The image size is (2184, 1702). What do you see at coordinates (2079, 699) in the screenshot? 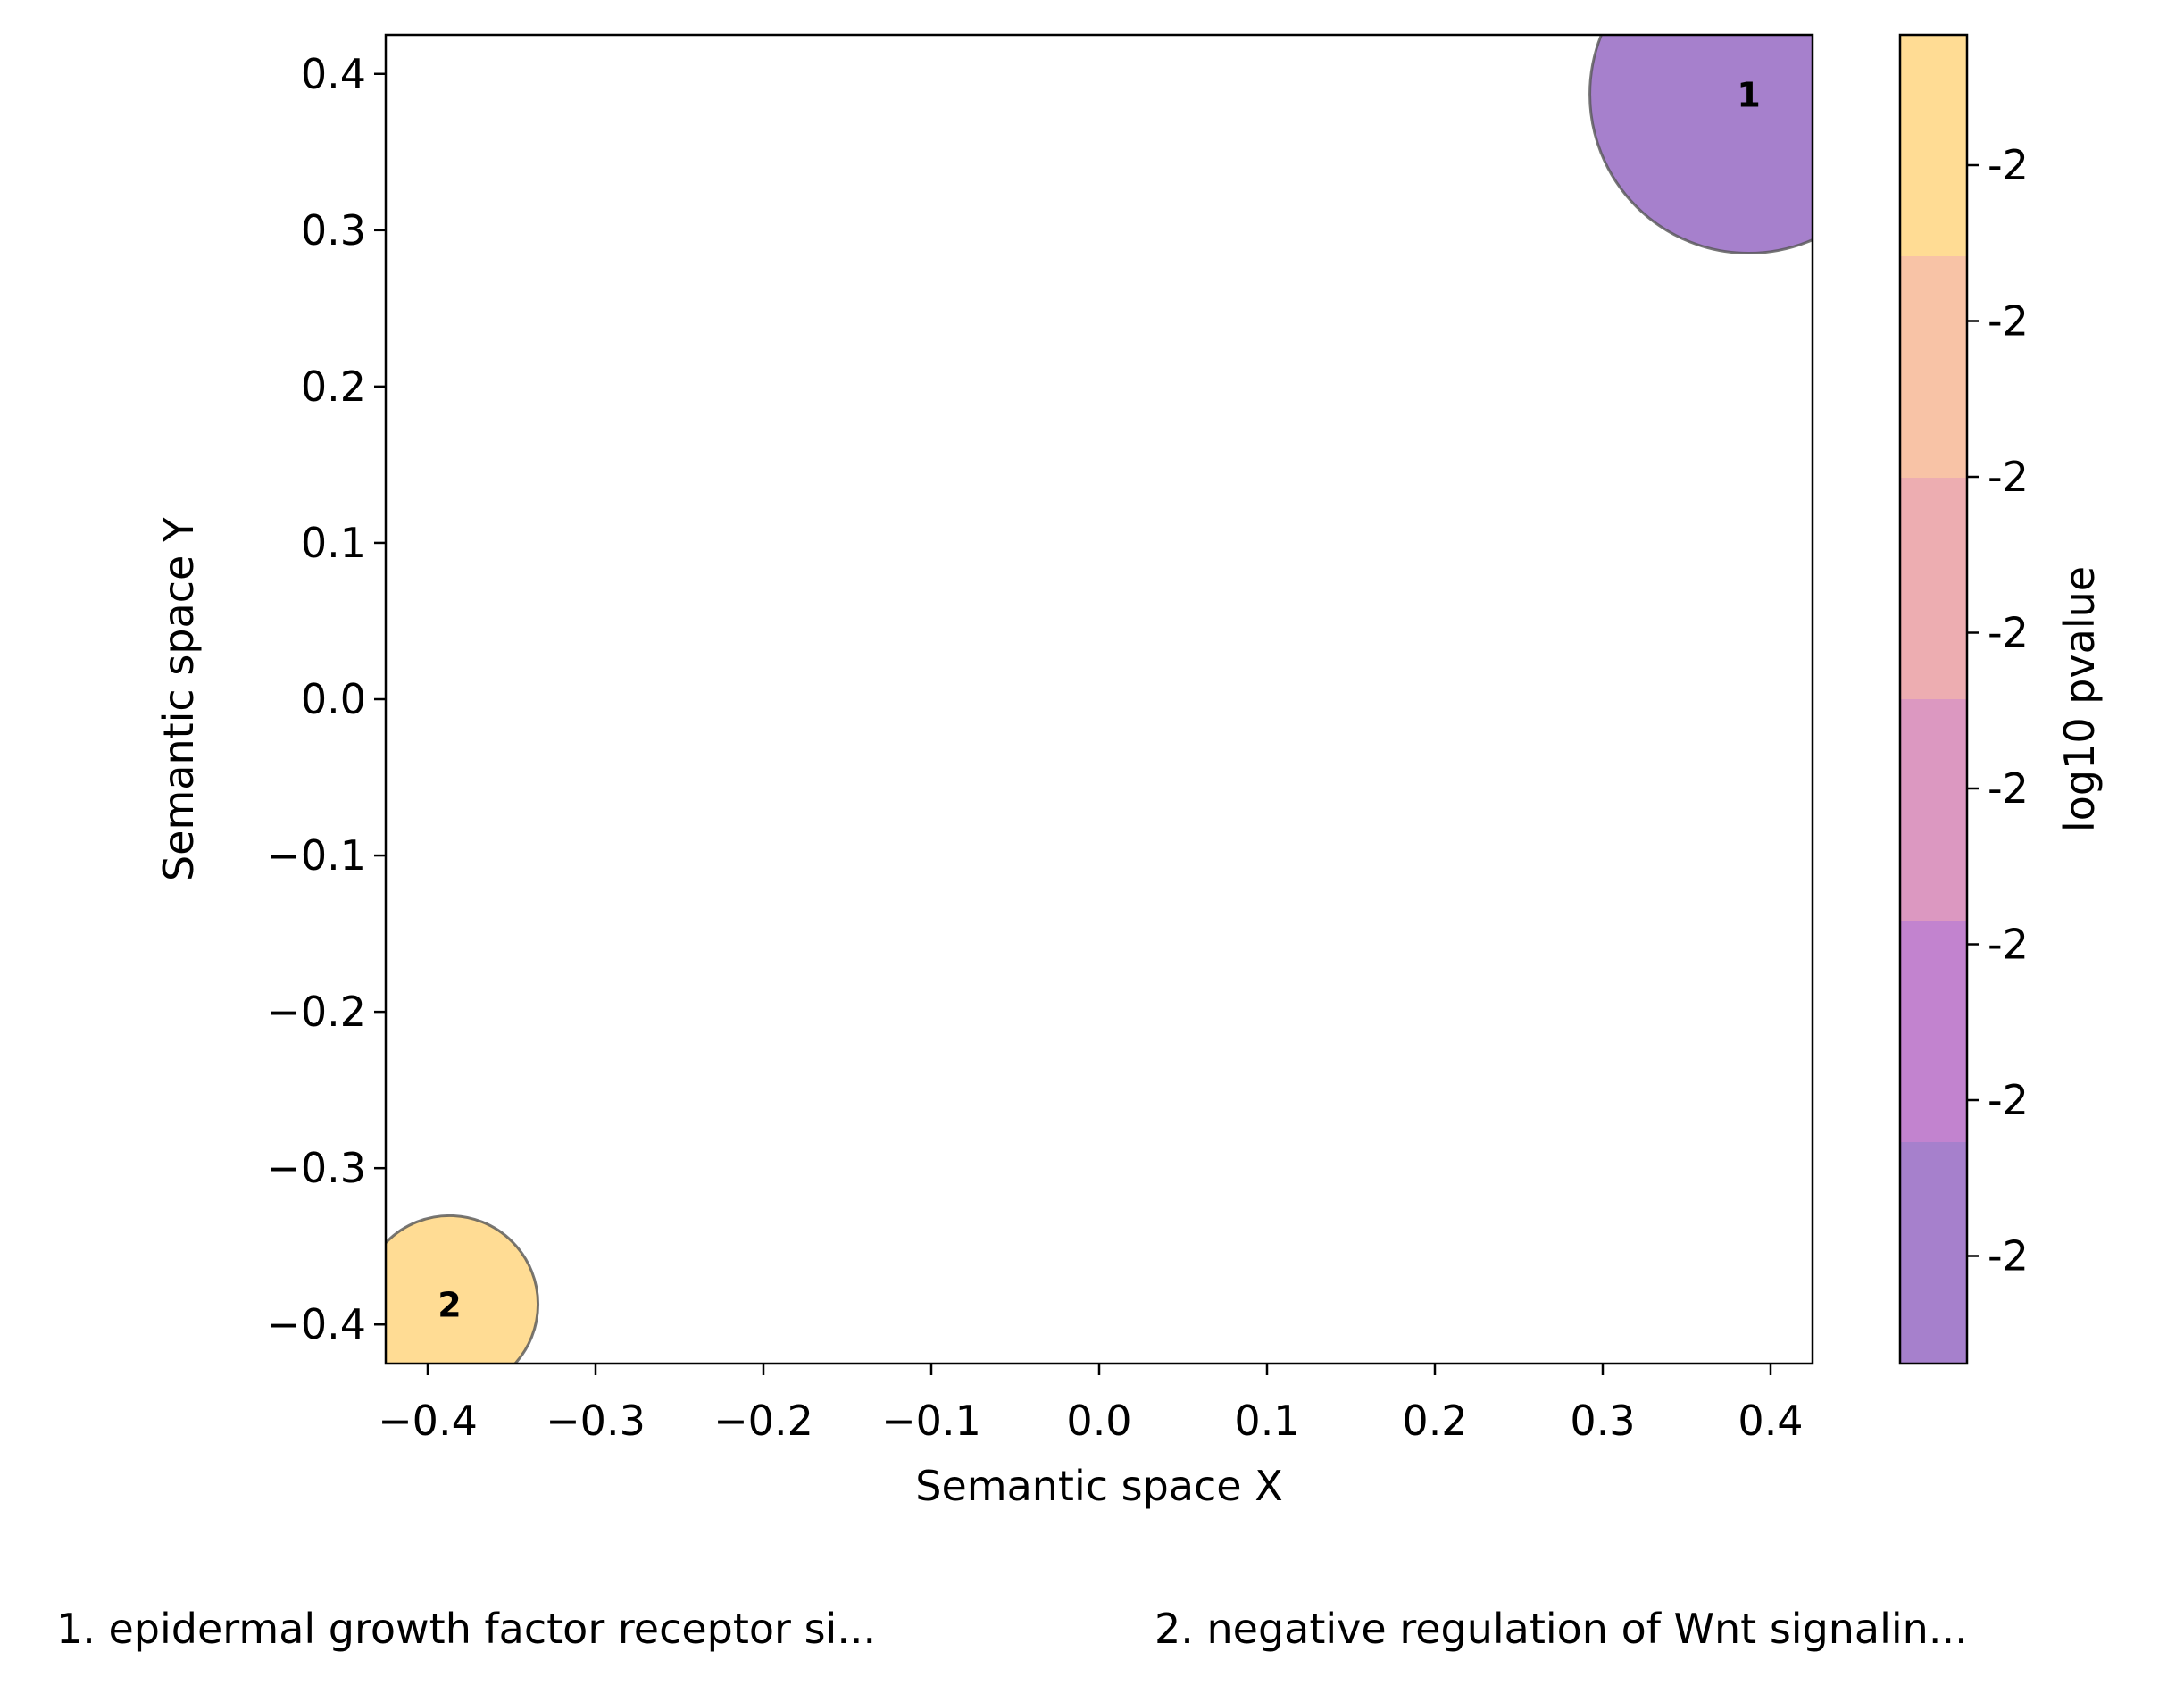
I see `colorbar-label: log10 pvalue` at bounding box center [2079, 699].